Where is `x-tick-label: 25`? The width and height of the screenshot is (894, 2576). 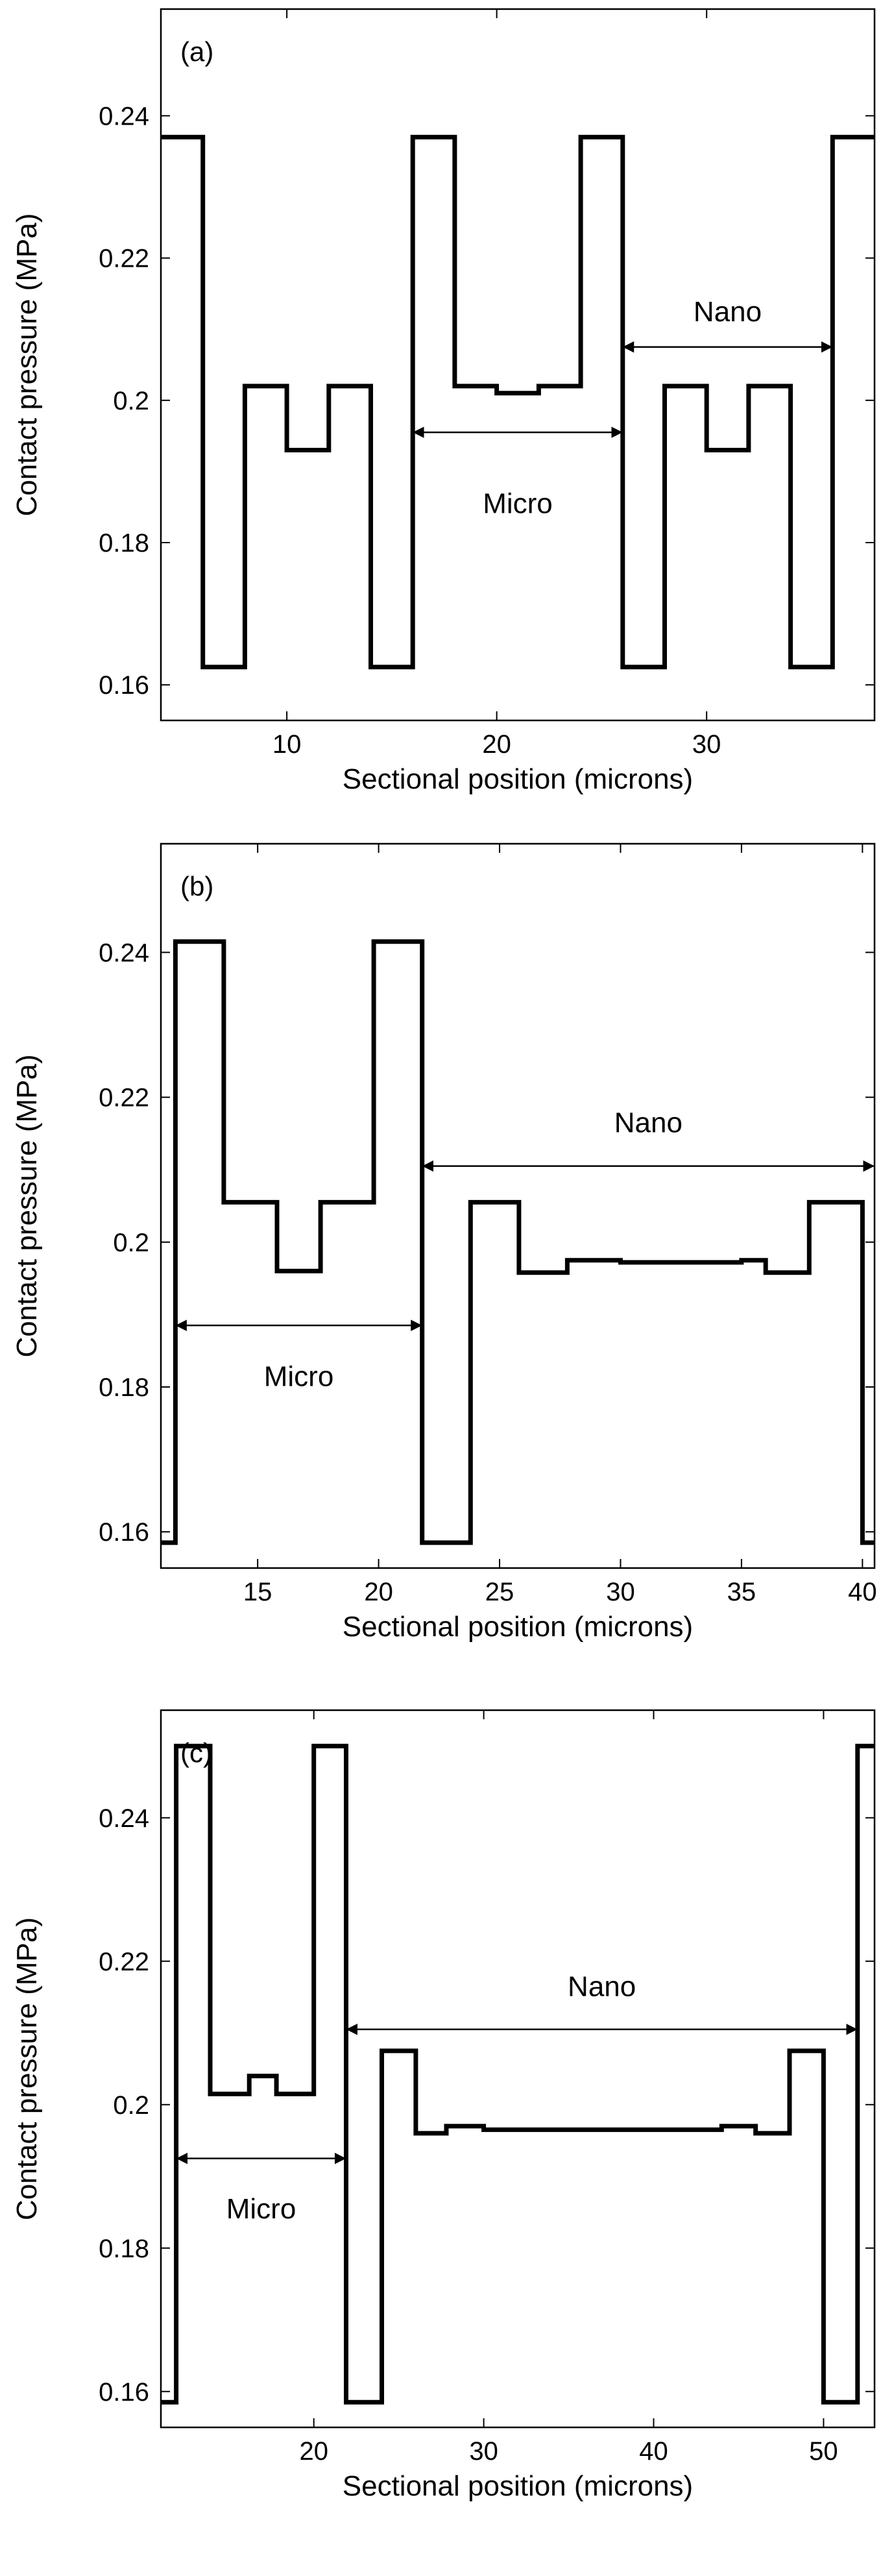 x-tick-label: 25 is located at coordinates (499, 1592).